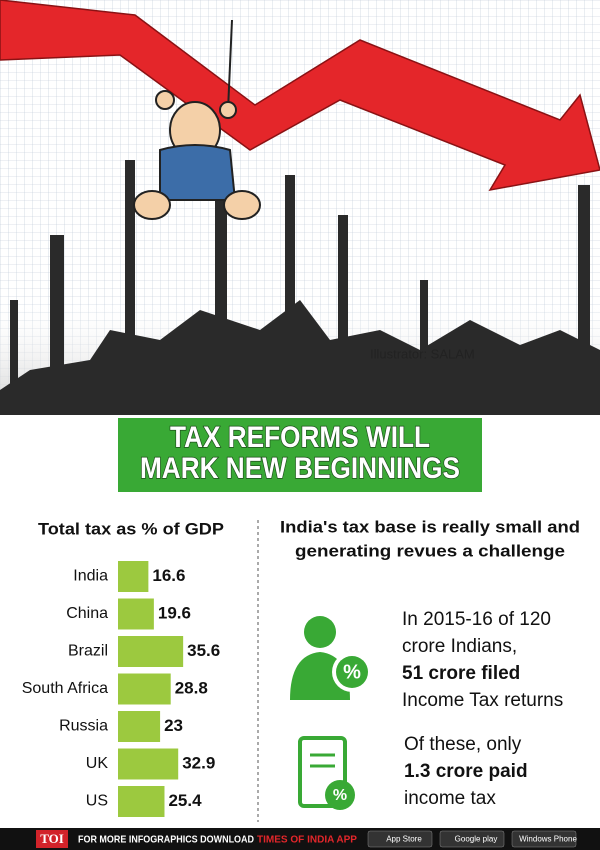 The image size is (600, 850). What do you see at coordinates (88, 651) in the screenshot?
I see `category-label: Brazil` at bounding box center [88, 651].